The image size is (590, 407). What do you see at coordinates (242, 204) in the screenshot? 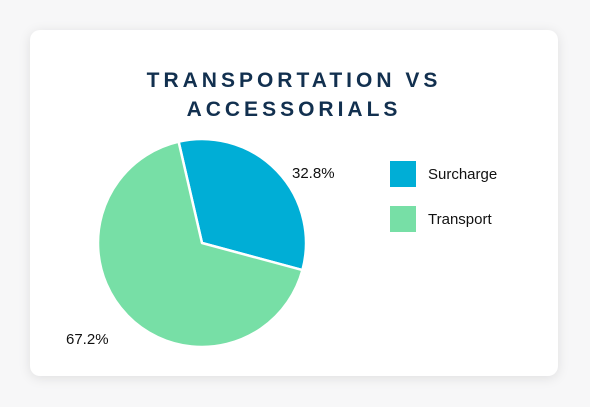
I see `pie-slice-surcharge` at bounding box center [242, 204].